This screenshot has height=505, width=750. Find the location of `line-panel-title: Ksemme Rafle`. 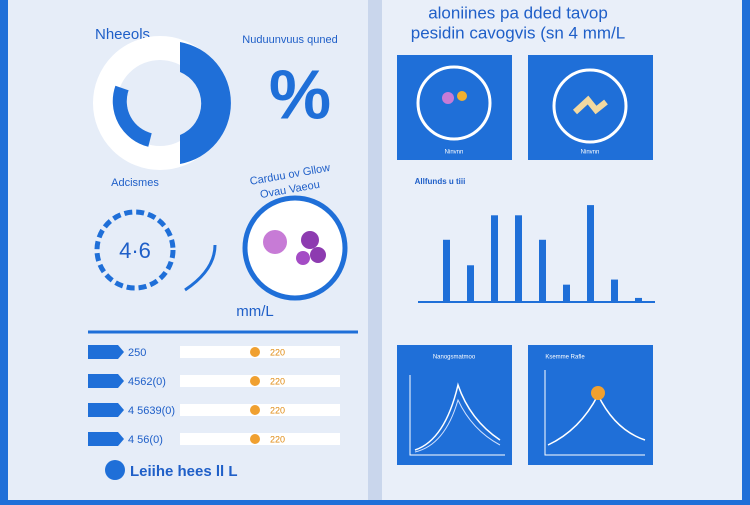

line-panel-title: Ksemme Rafle is located at coordinates (565, 358).